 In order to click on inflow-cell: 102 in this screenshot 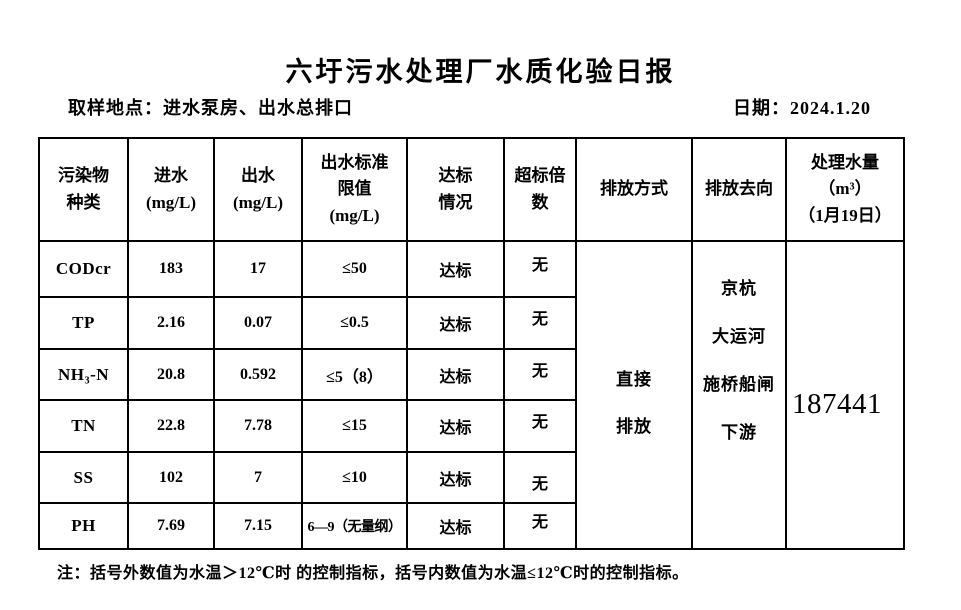, I will do `click(171, 477)`.